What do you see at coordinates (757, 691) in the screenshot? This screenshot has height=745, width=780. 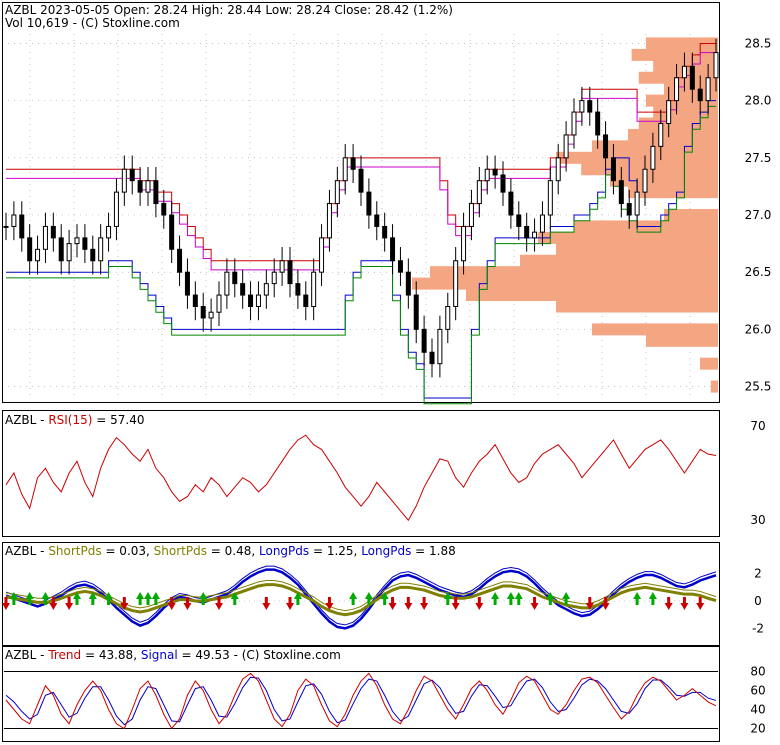 I see `y-tick-label: 60` at bounding box center [757, 691].